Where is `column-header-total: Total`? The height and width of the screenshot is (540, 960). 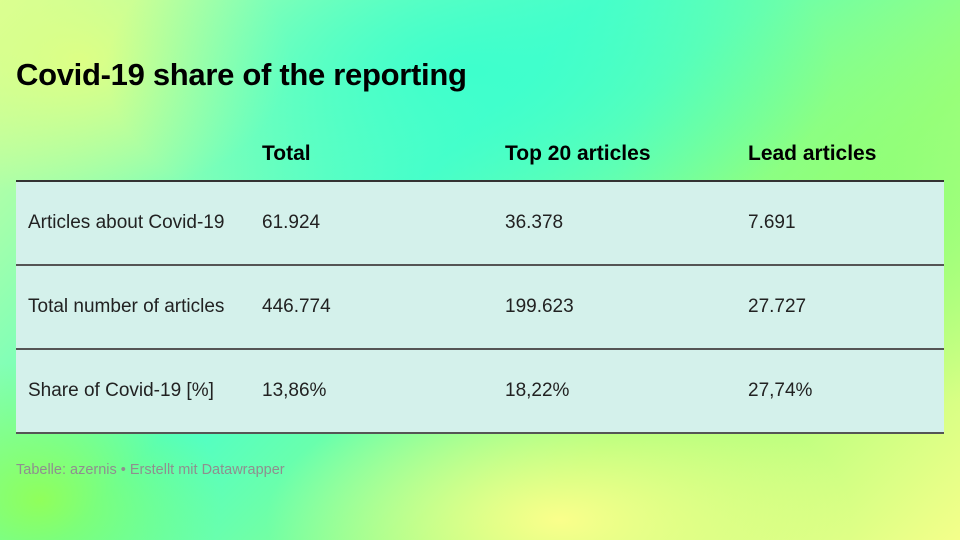 column-header-total: Total is located at coordinates (286, 153).